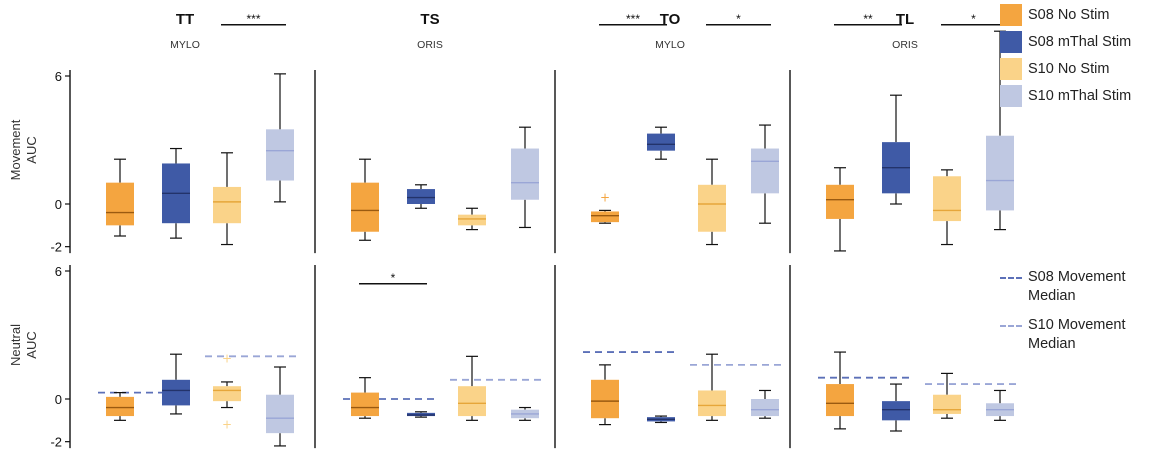 Image resolution: width=1161 pixels, height=459 pixels. Describe the element at coordinates (56, 442) in the screenshot. I see `panel-r1-c0-ytick-label: -2` at that location.